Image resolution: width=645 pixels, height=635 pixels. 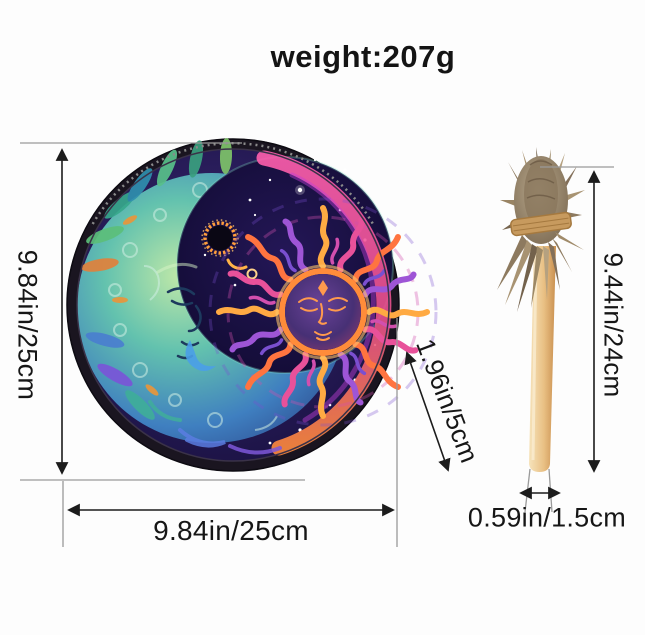 What do you see at coordinates (215, 427) in the screenshot?
I see `bottom-swirls` at bounding box center [215, 427].